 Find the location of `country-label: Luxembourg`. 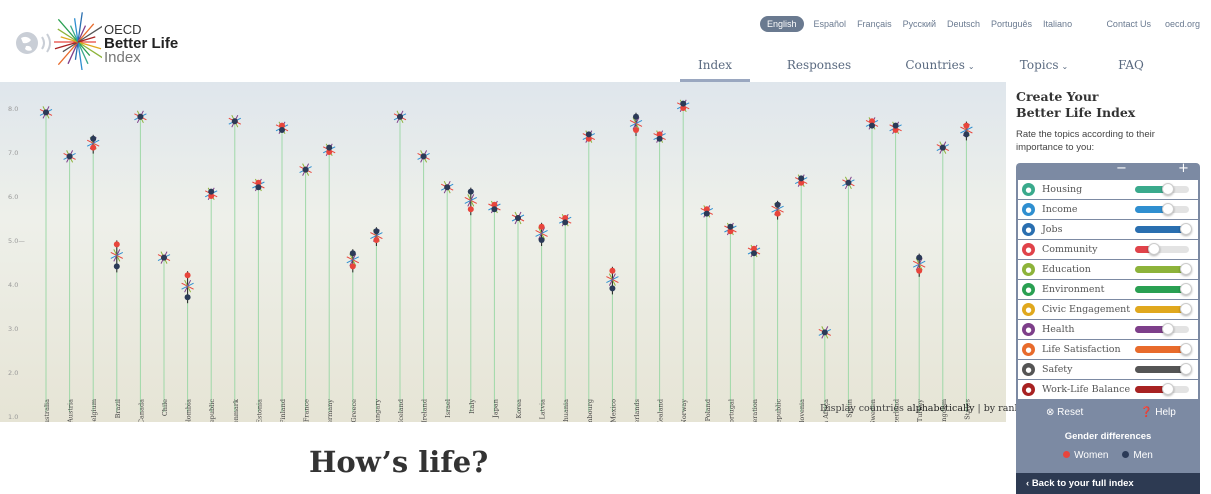

country-label: Luxembourg is located at coordinates (590, 410).